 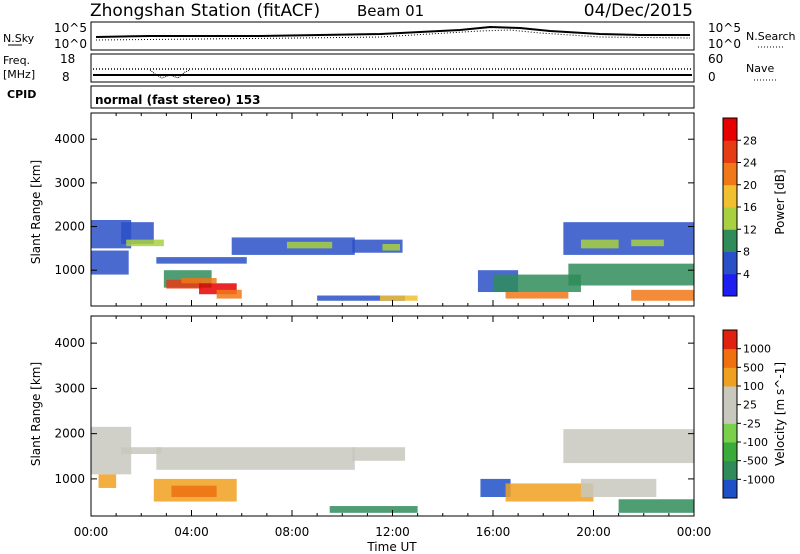 I want to click on time-tick-label: 16:00, so click(x=493, y=532).